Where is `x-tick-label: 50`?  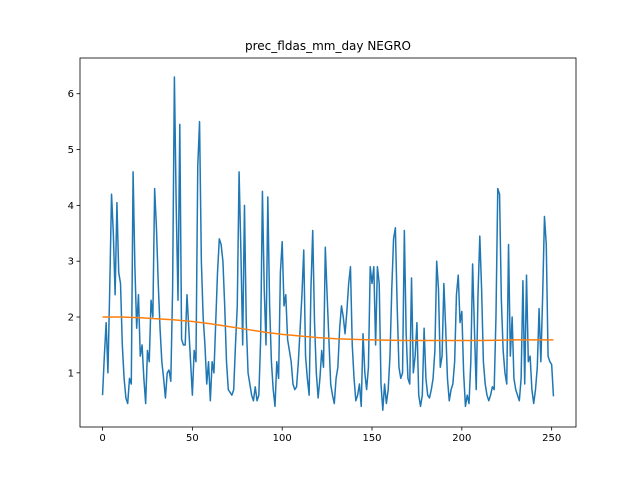
x-tick-label: 50 is located at coordinates (192, 438).